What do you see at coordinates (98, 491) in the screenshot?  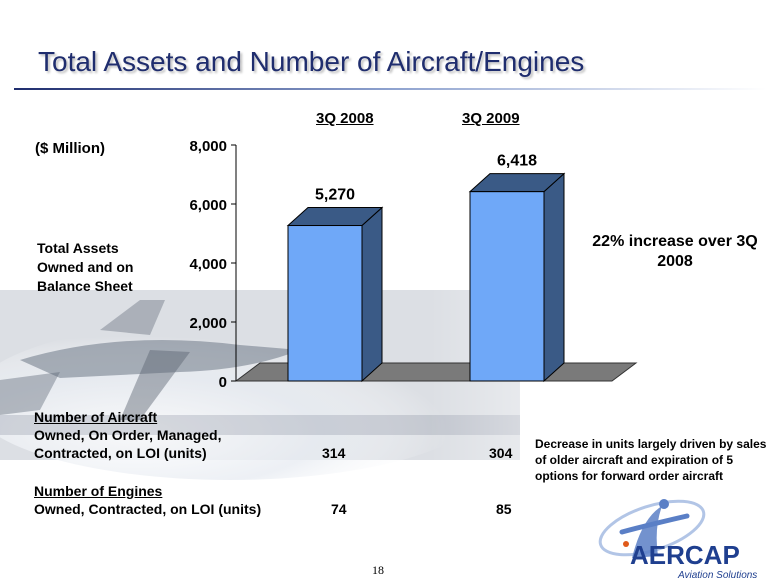 I see `engines-header: Number of Engines` at bounding box center [98, 491].